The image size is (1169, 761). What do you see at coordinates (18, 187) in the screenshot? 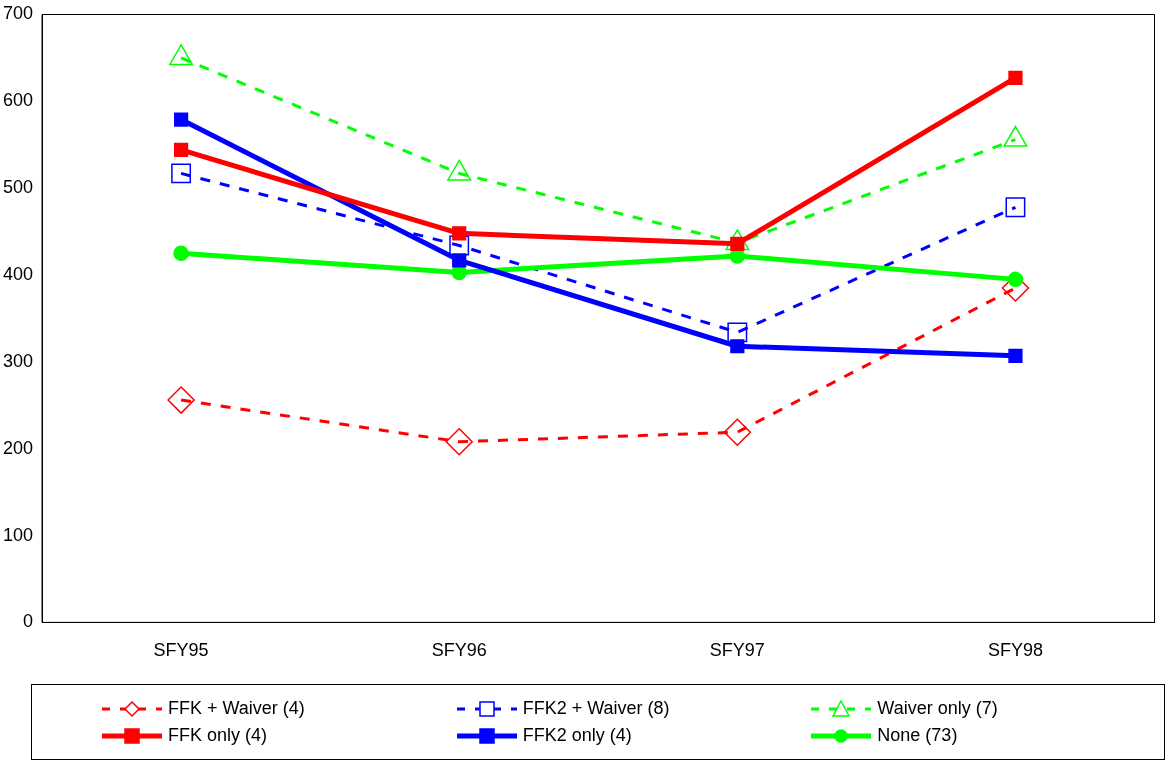
I see `y-tick-label: 500` at bounding box center [18, 187].